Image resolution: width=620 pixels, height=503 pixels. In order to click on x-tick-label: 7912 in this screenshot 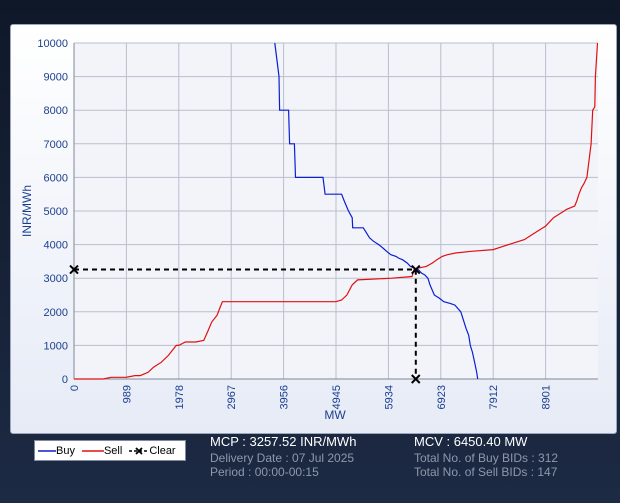, I will do `click(494, 397)`.